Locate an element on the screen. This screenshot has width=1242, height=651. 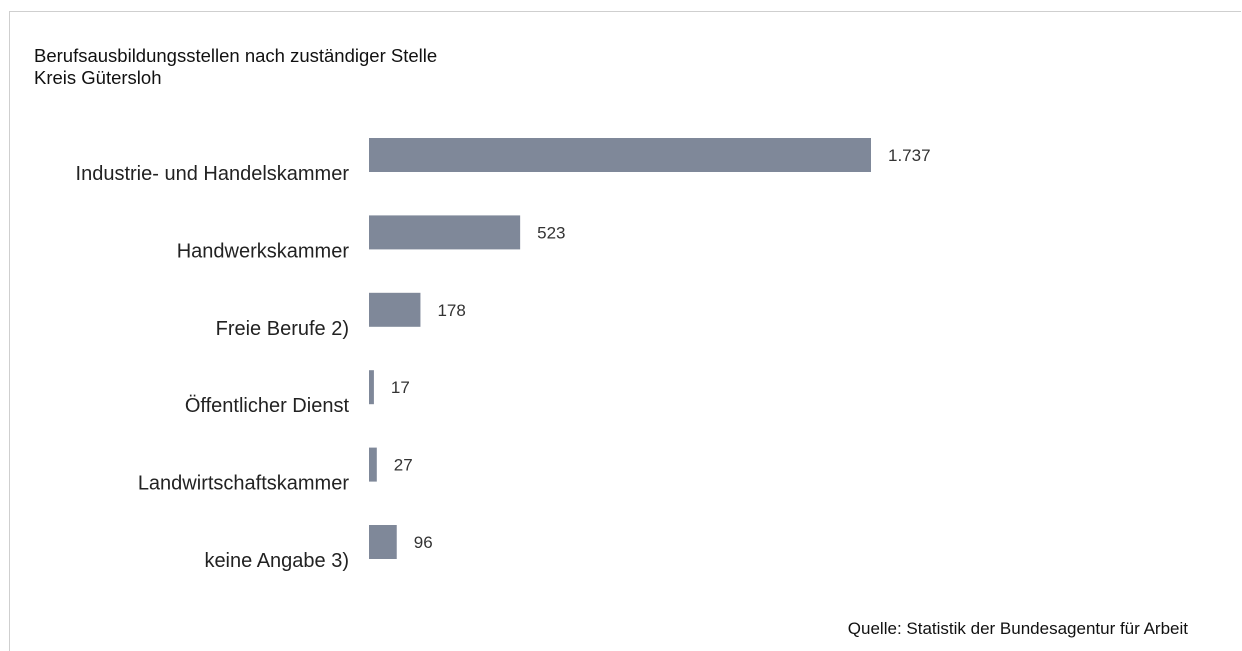
category-label-3: Freie Berufe 2) is located at coordinates (282, 329).